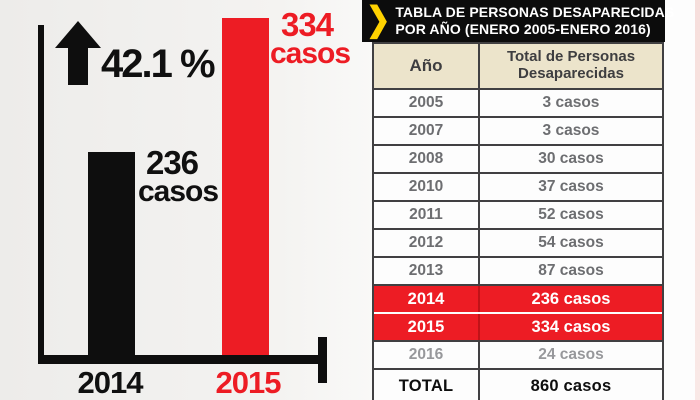  What do you see at coordinates (245, 186) in the screenshot?
I see `bar-2015` at bounding box center [245, 186].